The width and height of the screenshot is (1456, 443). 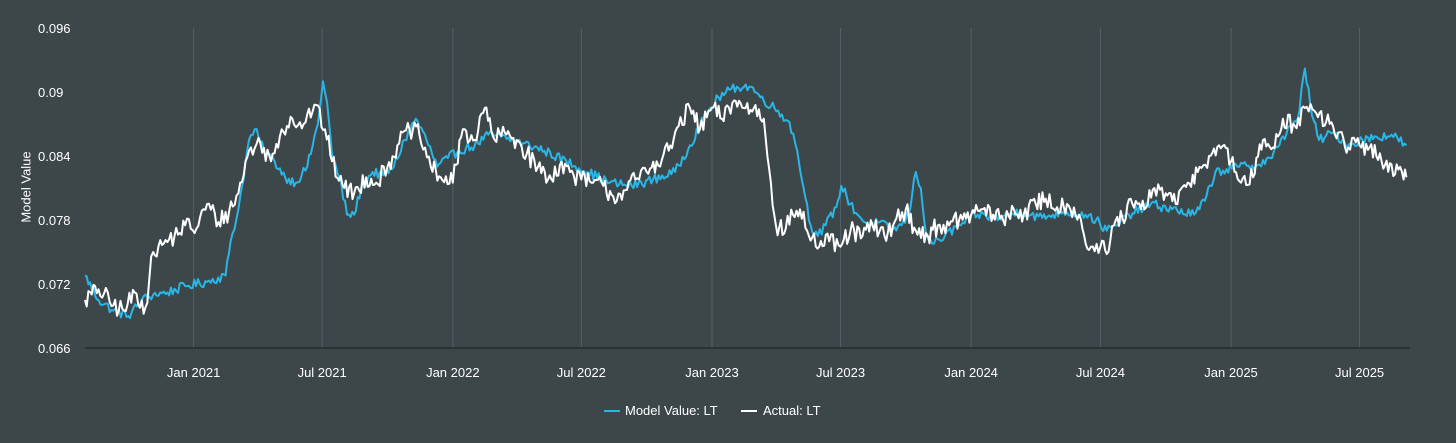 I want to click on y-tick-label: 0.084, so click(x=54, y=156).